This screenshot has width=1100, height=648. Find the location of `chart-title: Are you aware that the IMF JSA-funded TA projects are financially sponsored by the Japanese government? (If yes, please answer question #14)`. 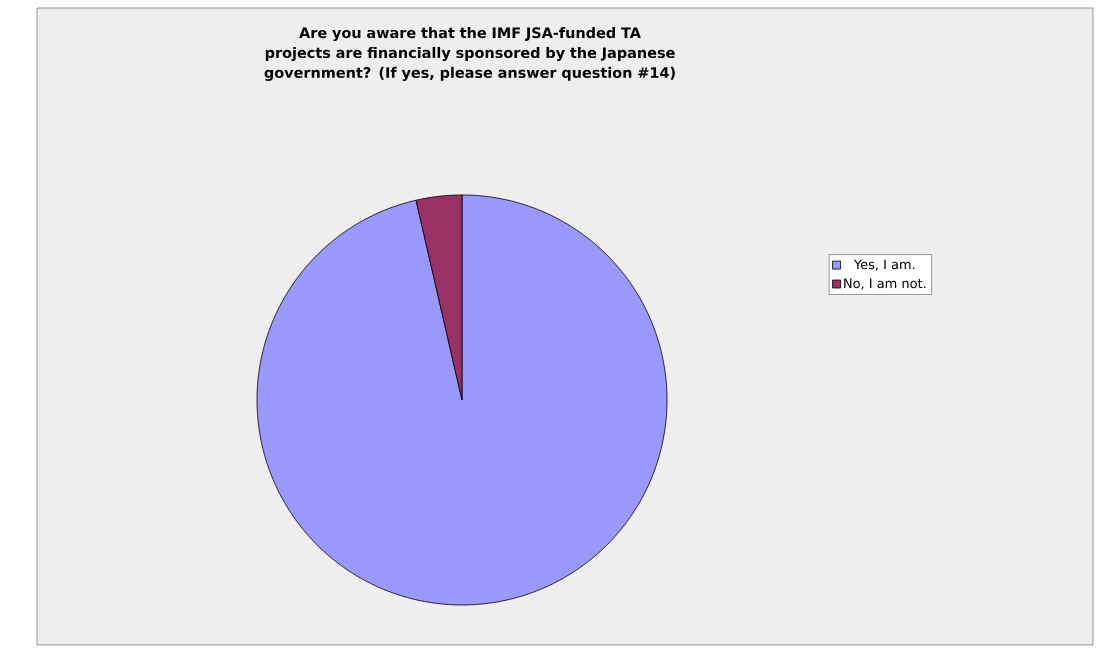

chart-title: Are you aware that the IMF JSA-funded TA projects are financially sponsored by the Japanese government? (If yes, please answer question #14) is located at coordinates (469, 54).